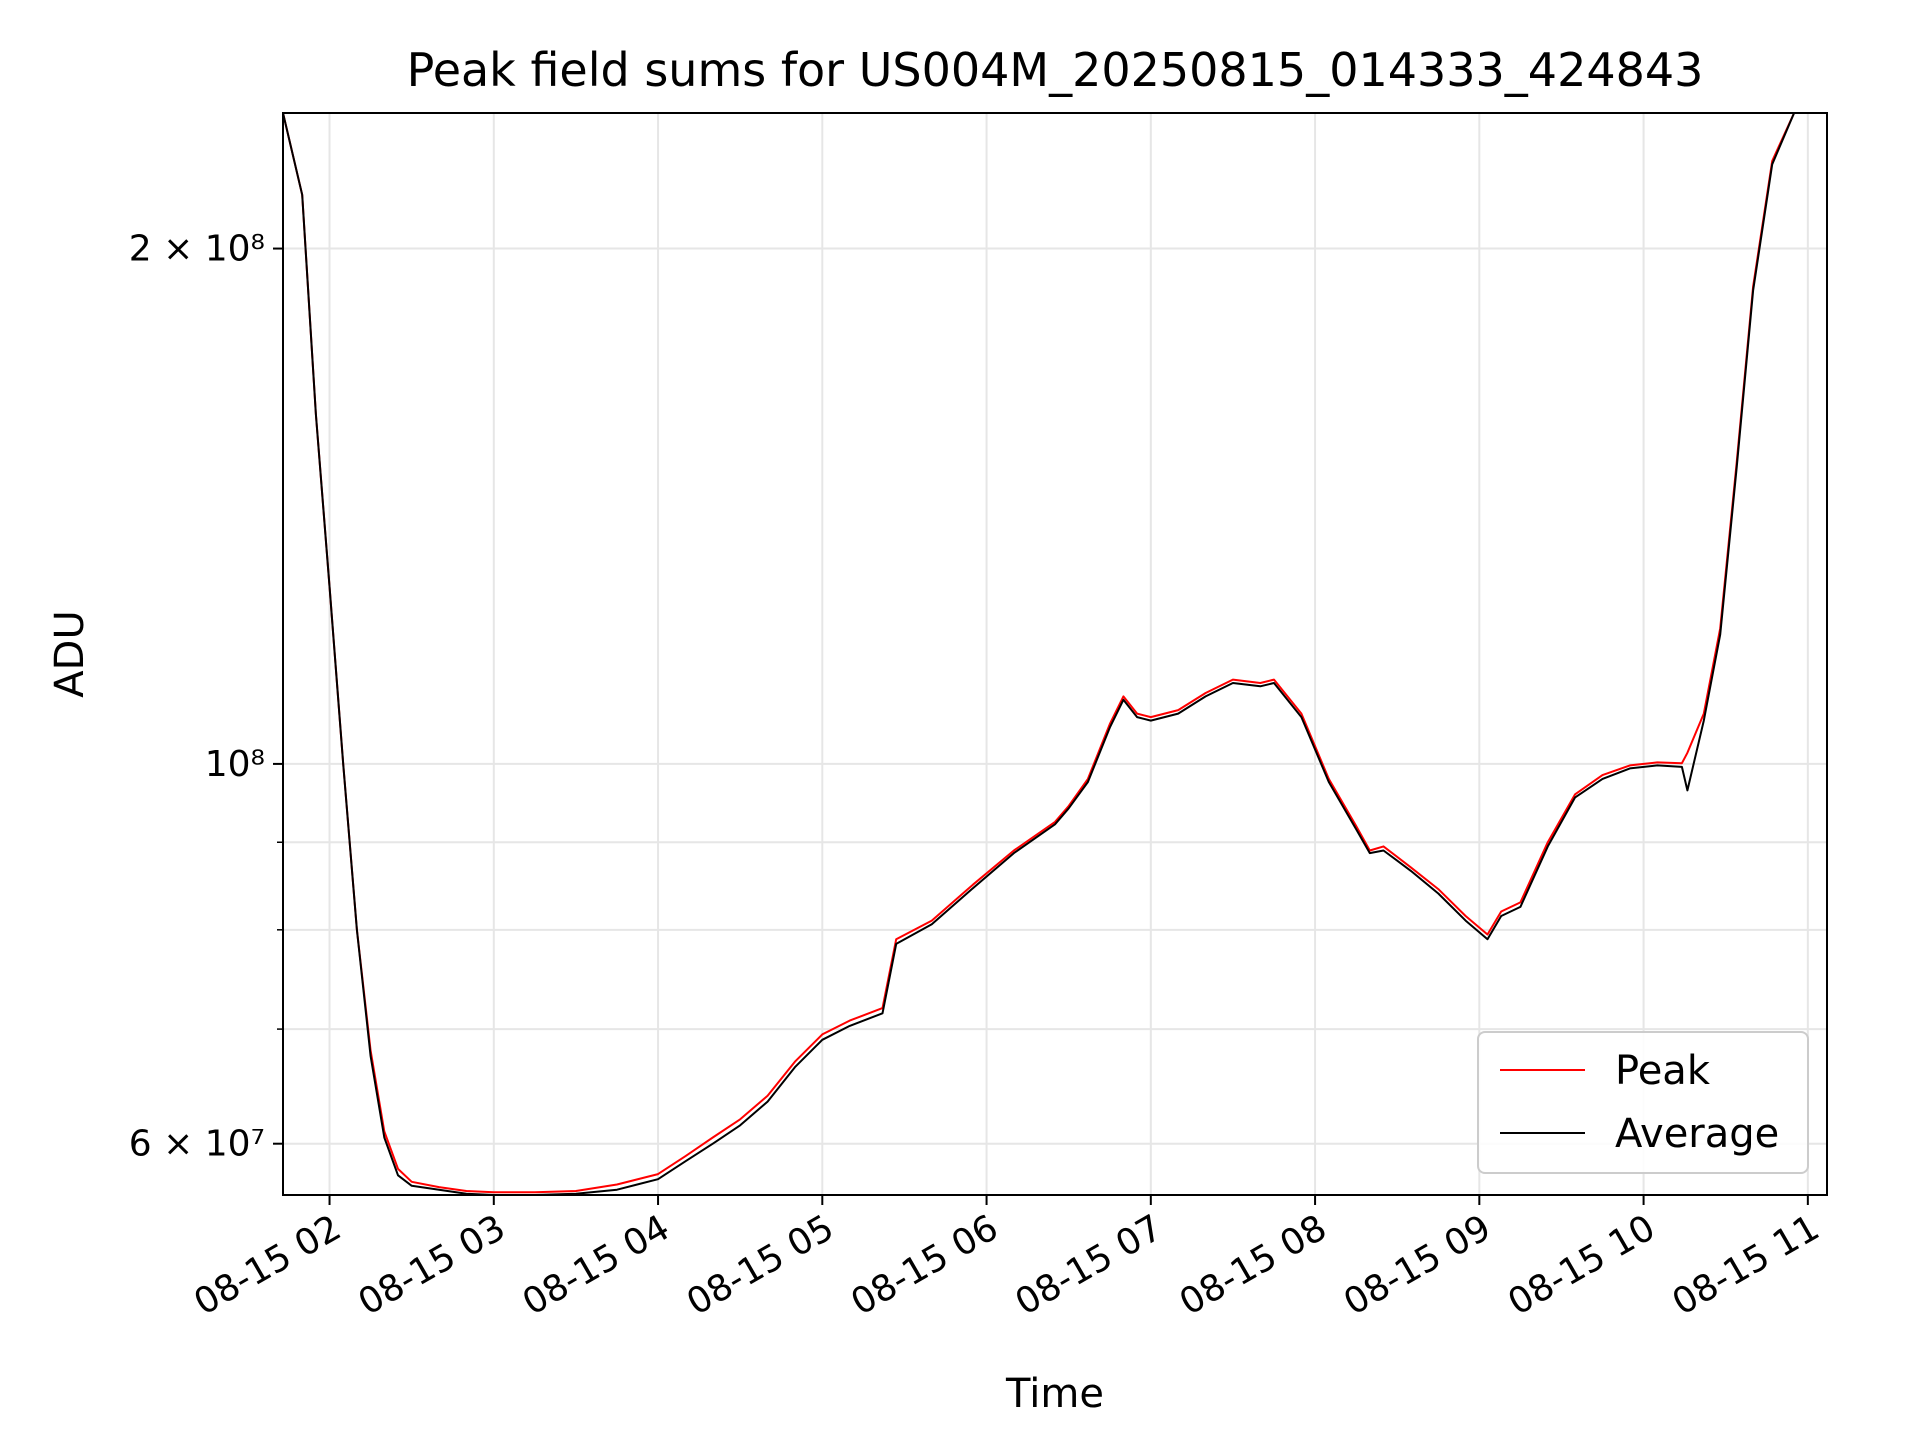 Image resolution: width=1920 pixels, height=1444 pixels. I want to click on x-tick-label: 08-15 10, so click(1581, 1265).